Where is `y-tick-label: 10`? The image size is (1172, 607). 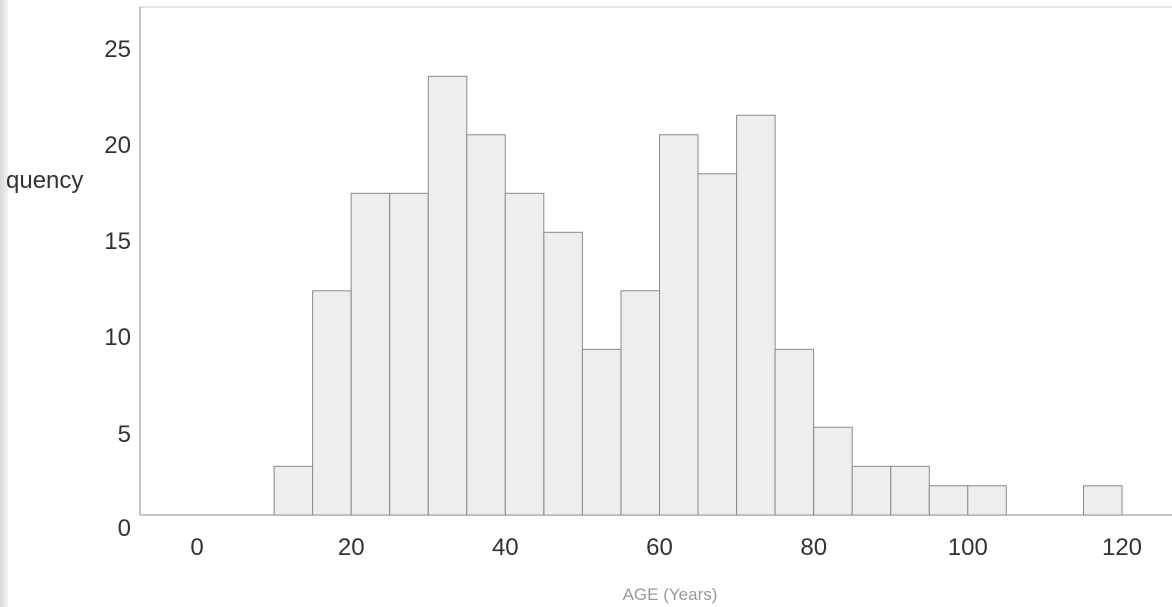 y-tick-label: 10 is located at coordinates (117, 337).